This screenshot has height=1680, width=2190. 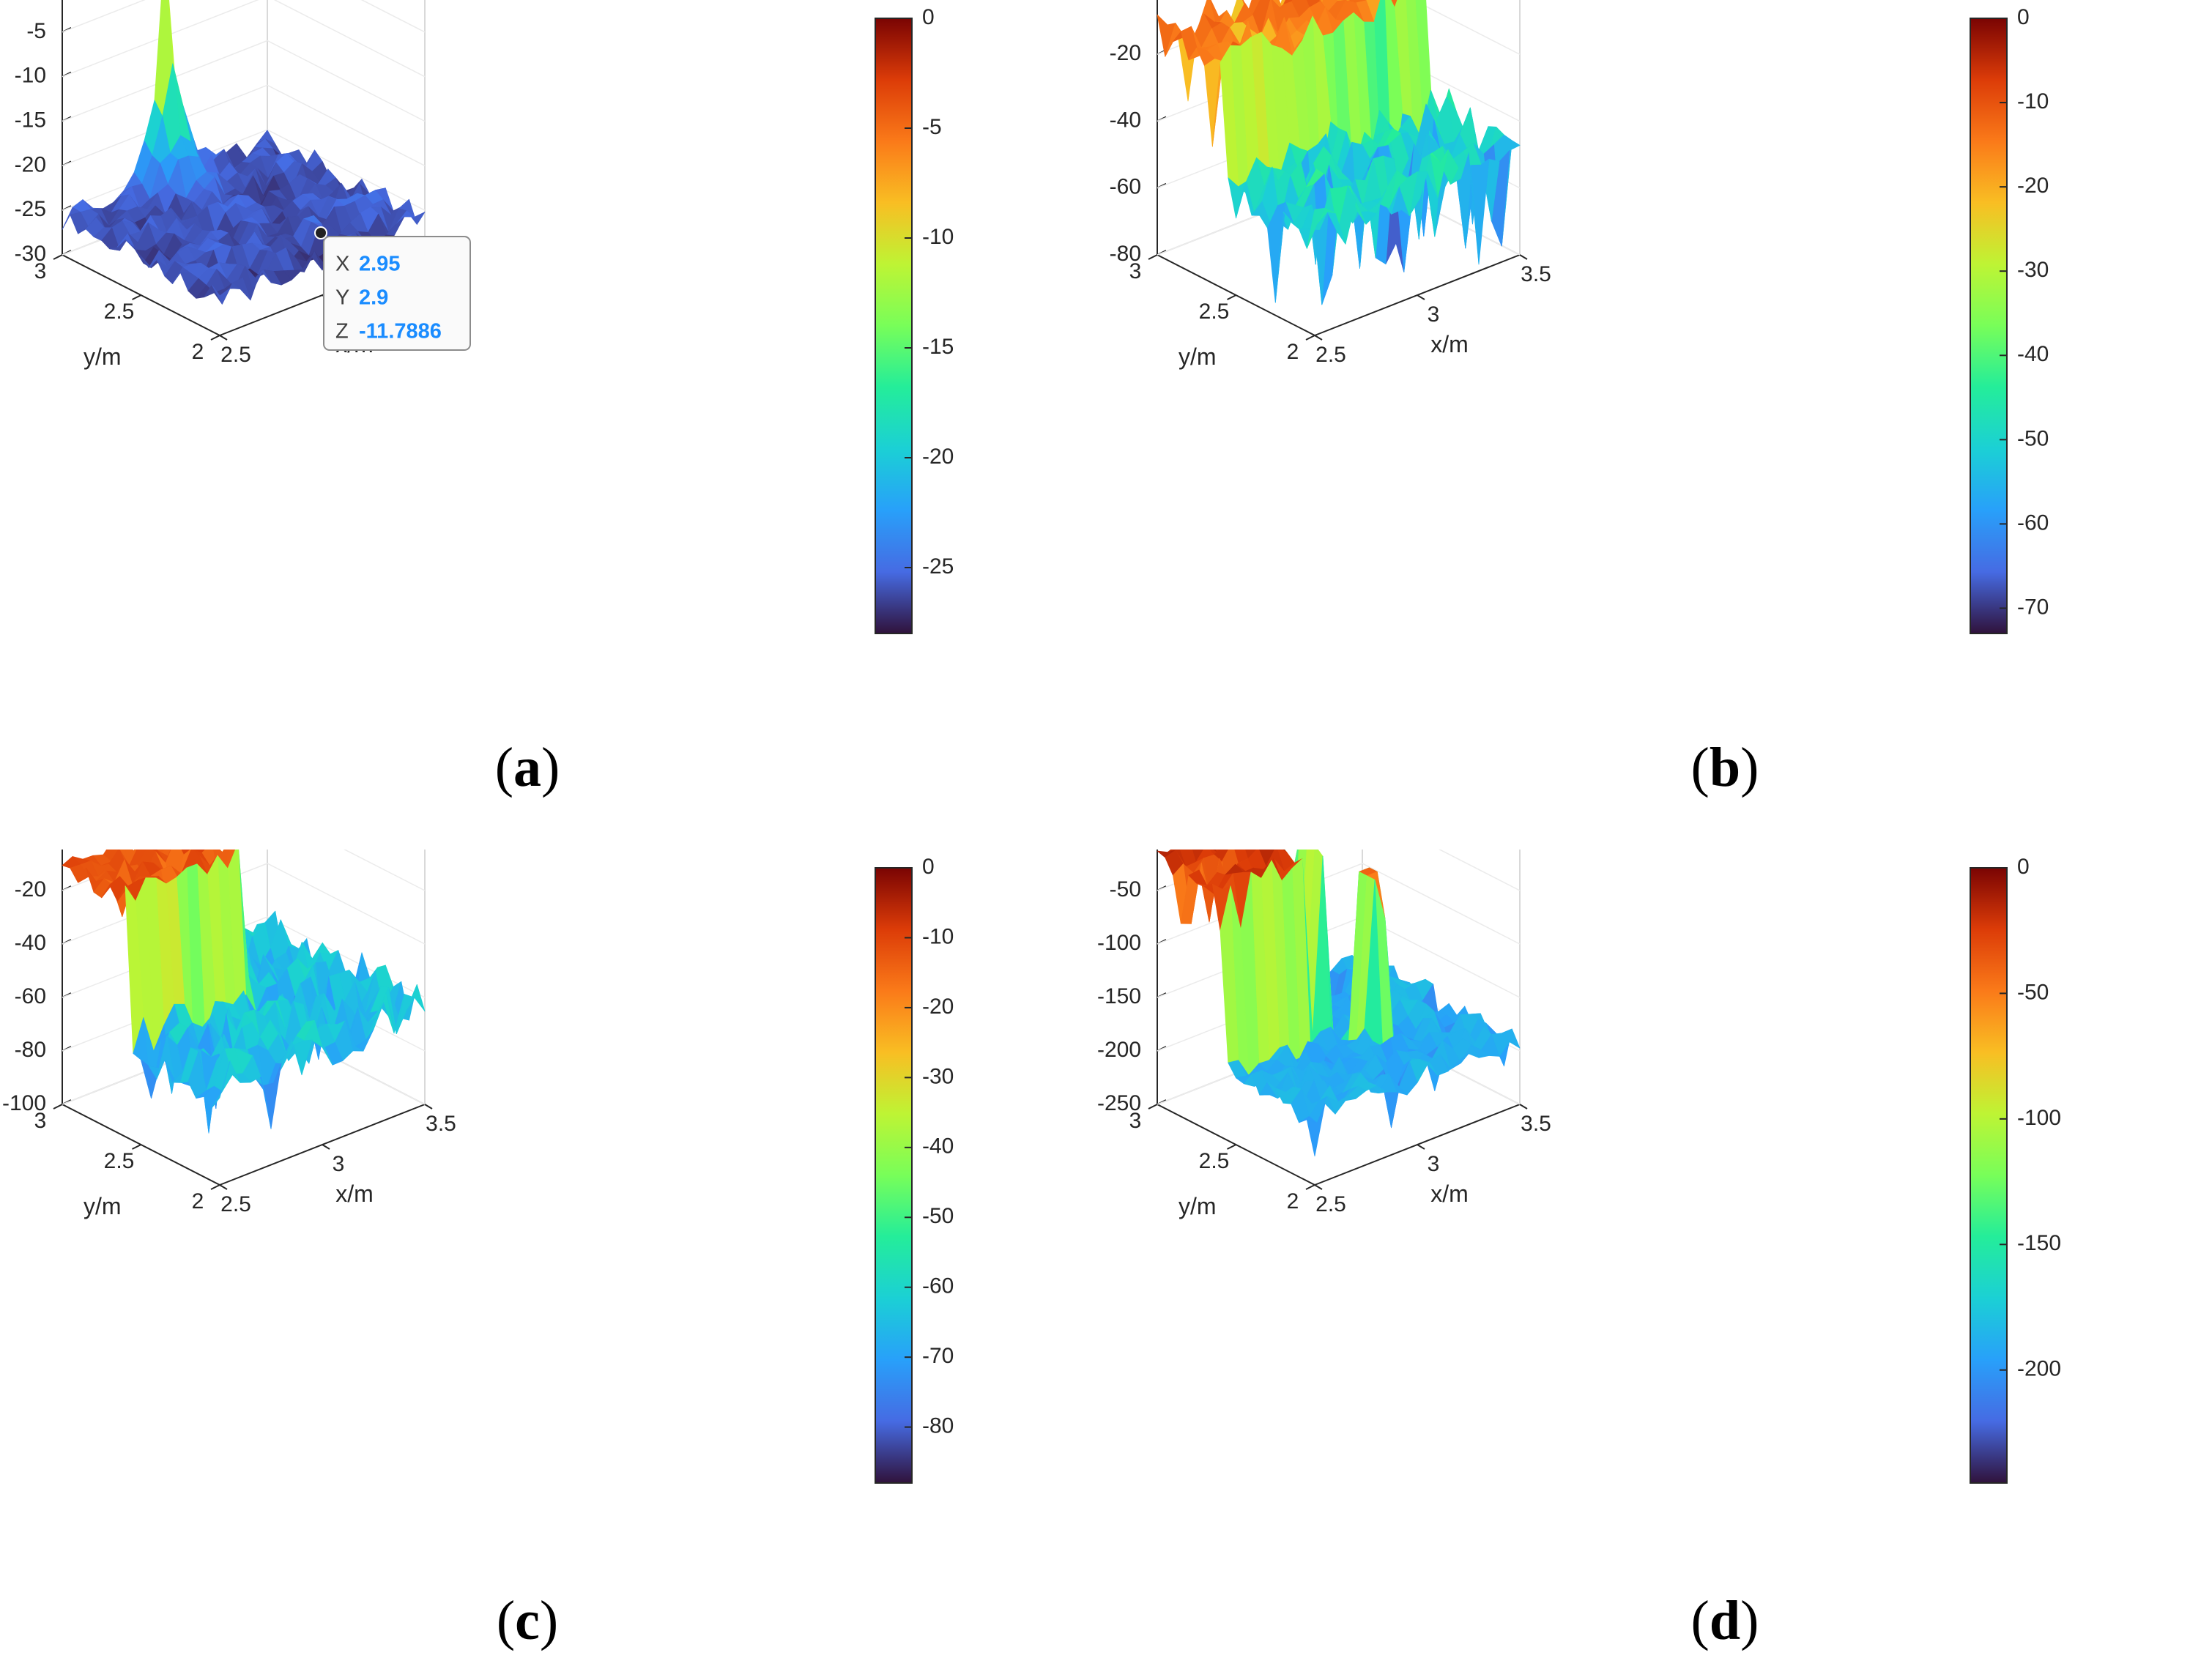 What do you see at coordinates (938, 1426) in the screenshot?
I see `colorbar-tick-label: -80` at bounding box center [938, 1426].